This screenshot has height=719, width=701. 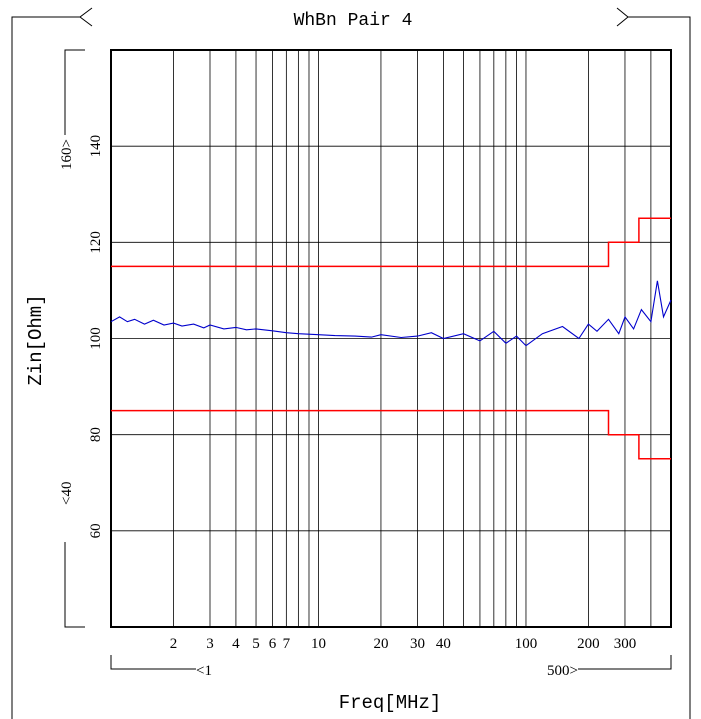 What do you see at coordinates (391, 313) in the screenshot?
I see `impedance-series-line` at bounding box center [391, 313].